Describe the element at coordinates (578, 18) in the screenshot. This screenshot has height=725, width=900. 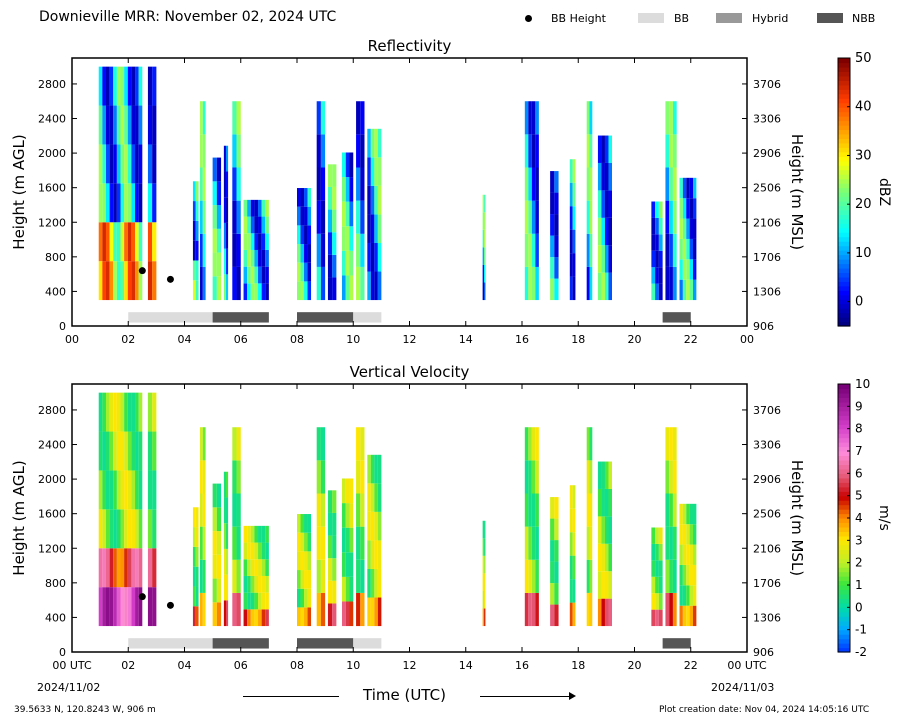
I see `legend-label-bb-height: BB Height` at that location.